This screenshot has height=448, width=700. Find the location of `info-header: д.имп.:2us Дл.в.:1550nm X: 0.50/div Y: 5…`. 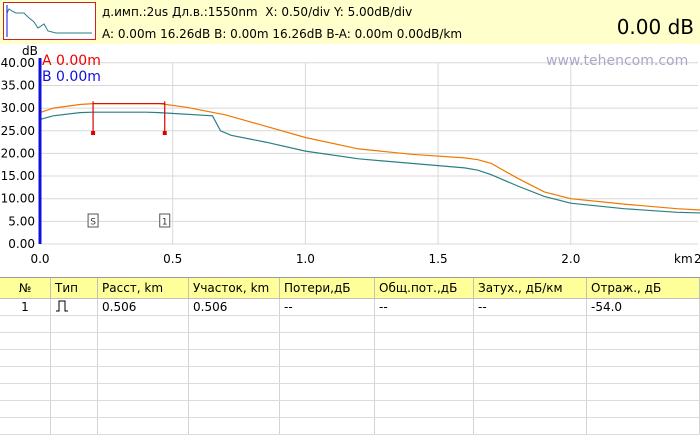

info-header: д.имп.:2us Дл.в.:1550nm X: 0.50/div Y: 5… is located at coordinates (350, 22).